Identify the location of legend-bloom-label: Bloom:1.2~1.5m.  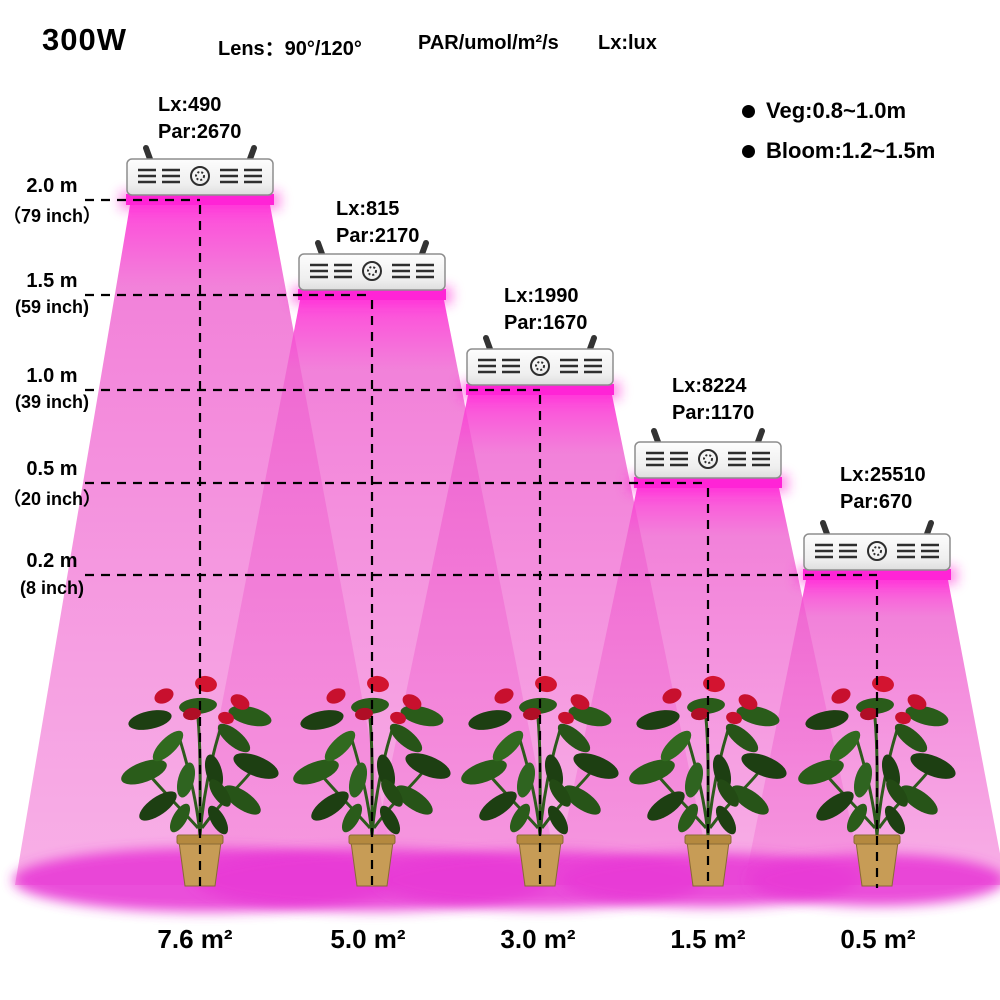
(851, 150).